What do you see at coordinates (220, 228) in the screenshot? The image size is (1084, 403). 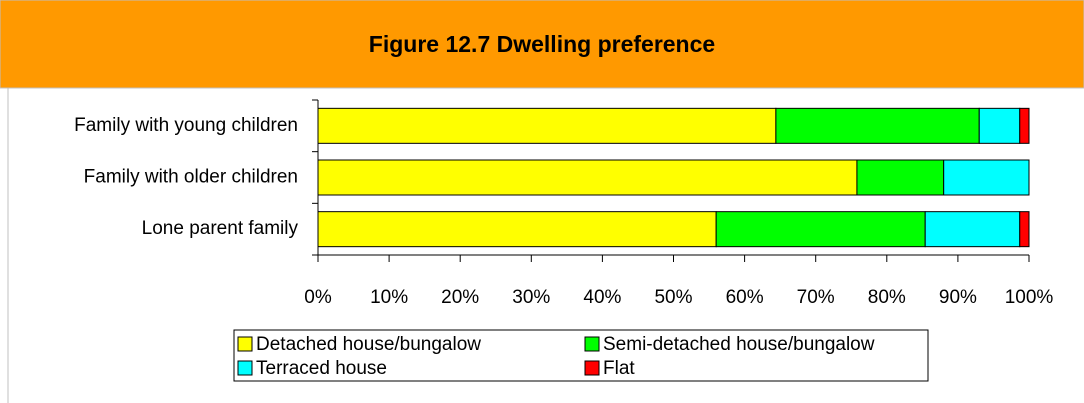 I see `y-tick-label: Lone parent family` at bounding box center [220, 228].